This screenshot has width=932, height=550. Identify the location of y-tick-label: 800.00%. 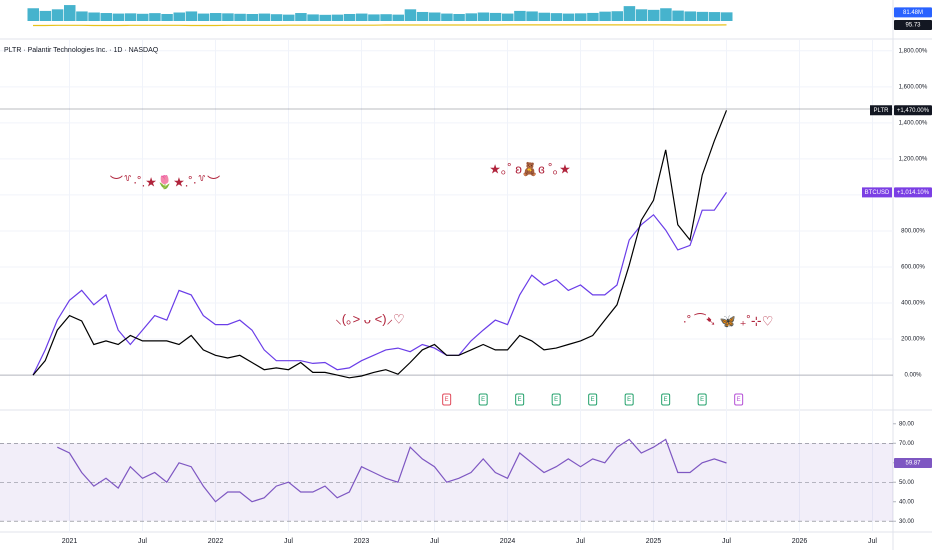
(913, 232).